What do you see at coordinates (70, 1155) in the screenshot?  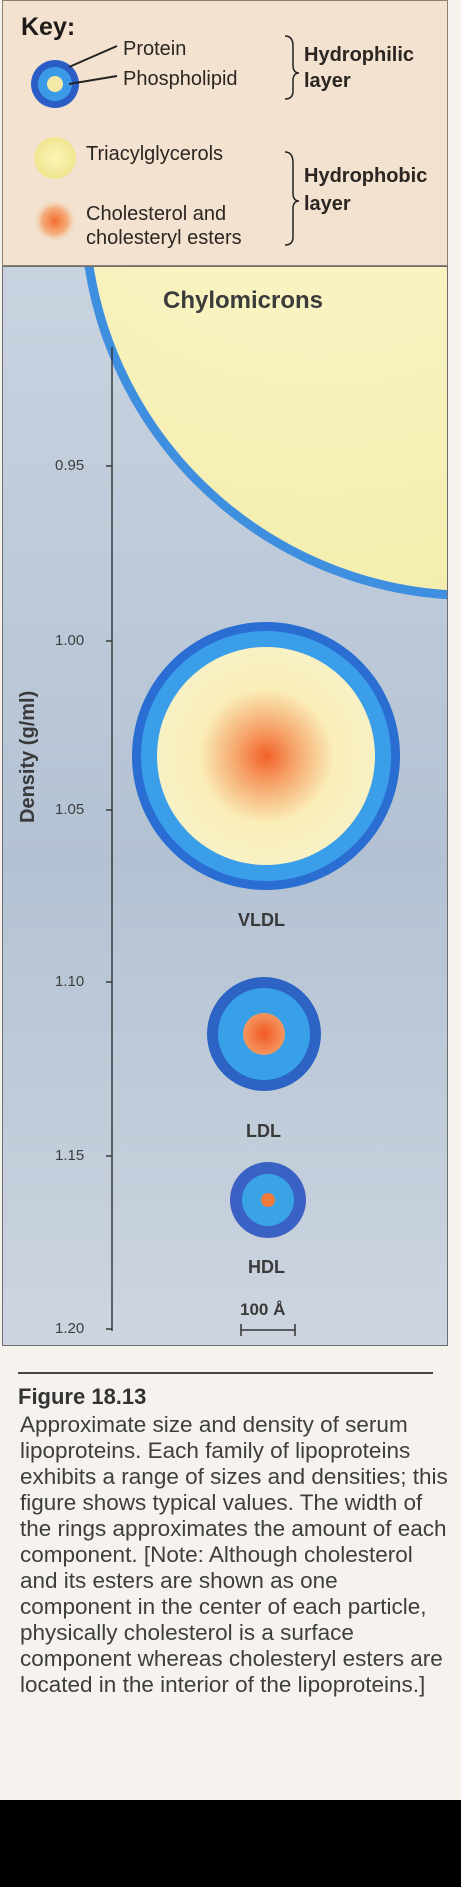 I see `tick-label-1-15: 1.15` at bounding box center [70, 1155].